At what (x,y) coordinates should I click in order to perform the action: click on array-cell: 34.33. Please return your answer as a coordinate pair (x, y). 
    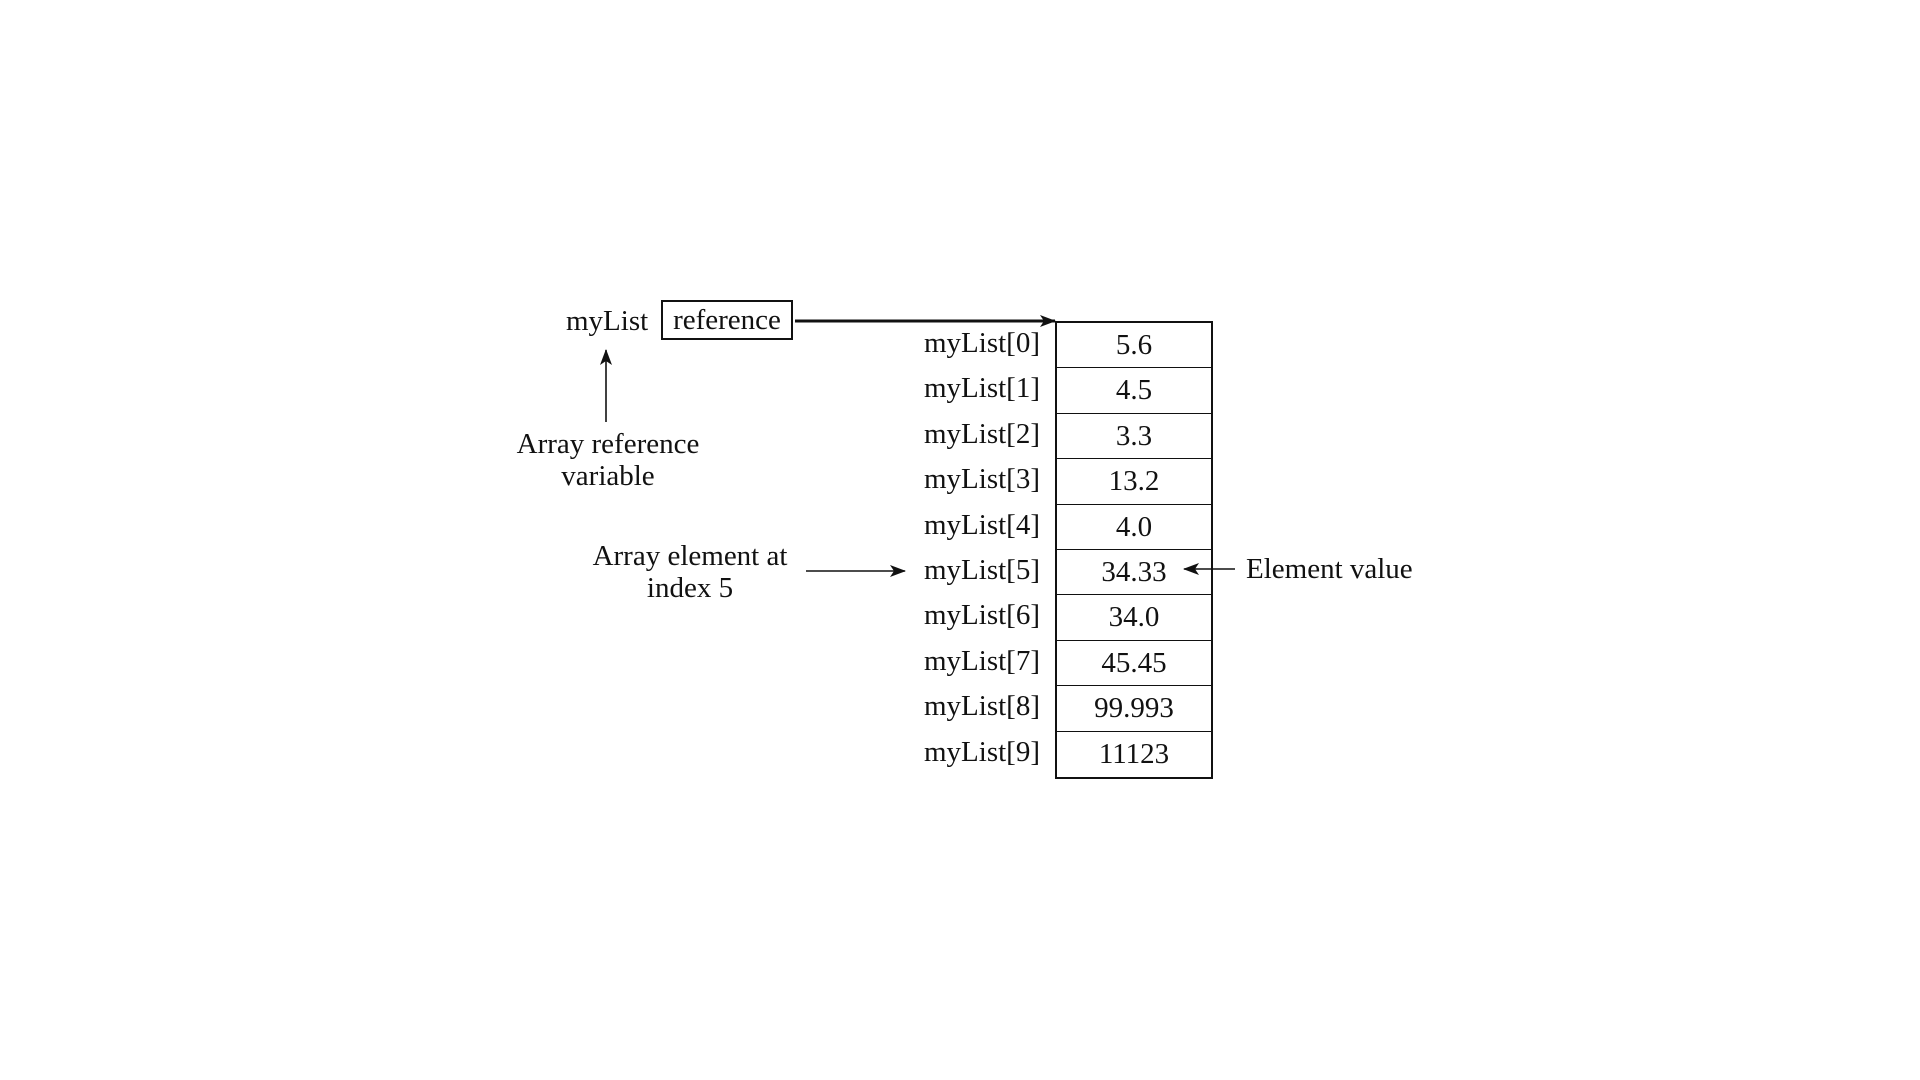
    Looking at the image, I should click on (1134, 573).